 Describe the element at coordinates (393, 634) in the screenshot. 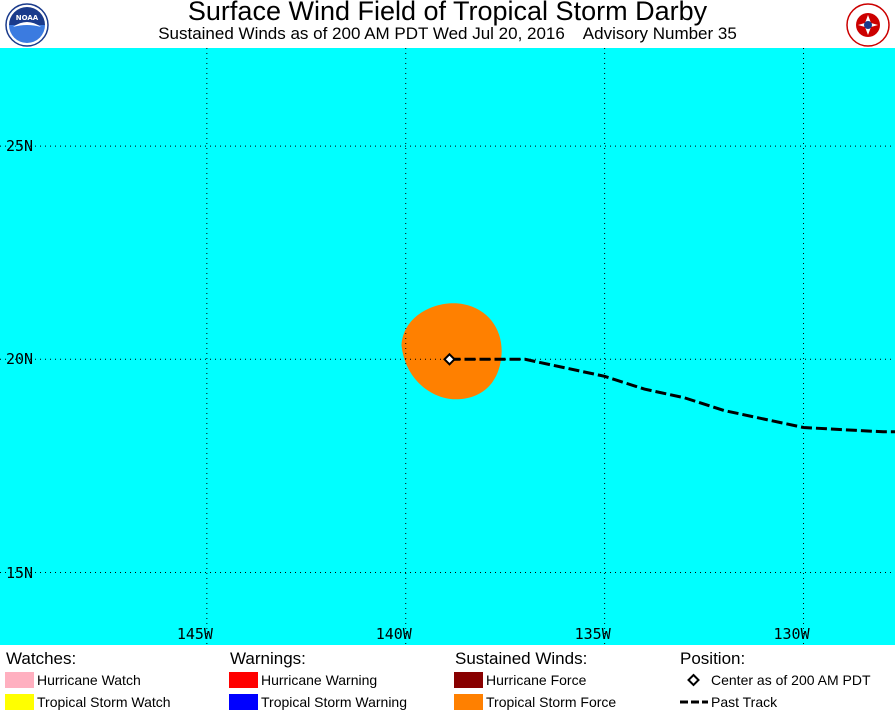

I see `longitude-label: 140W` at that location.